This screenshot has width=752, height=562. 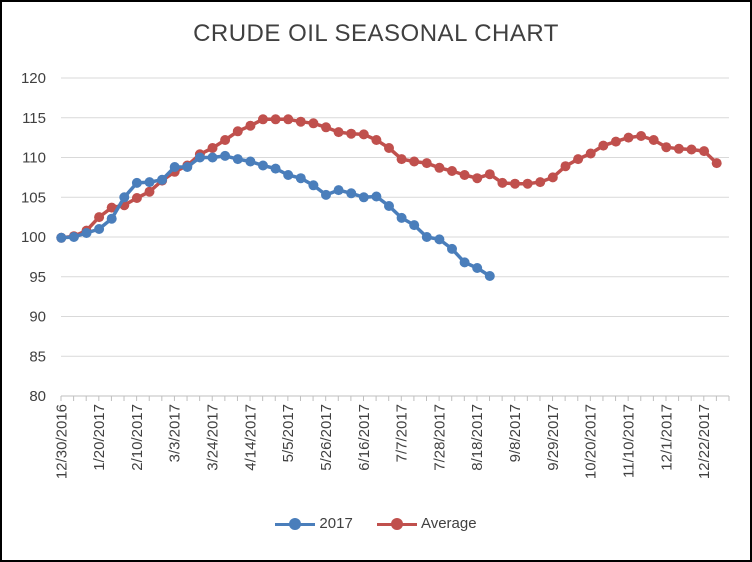 I want to click on series-line-2017, so click(x=276, y=216).